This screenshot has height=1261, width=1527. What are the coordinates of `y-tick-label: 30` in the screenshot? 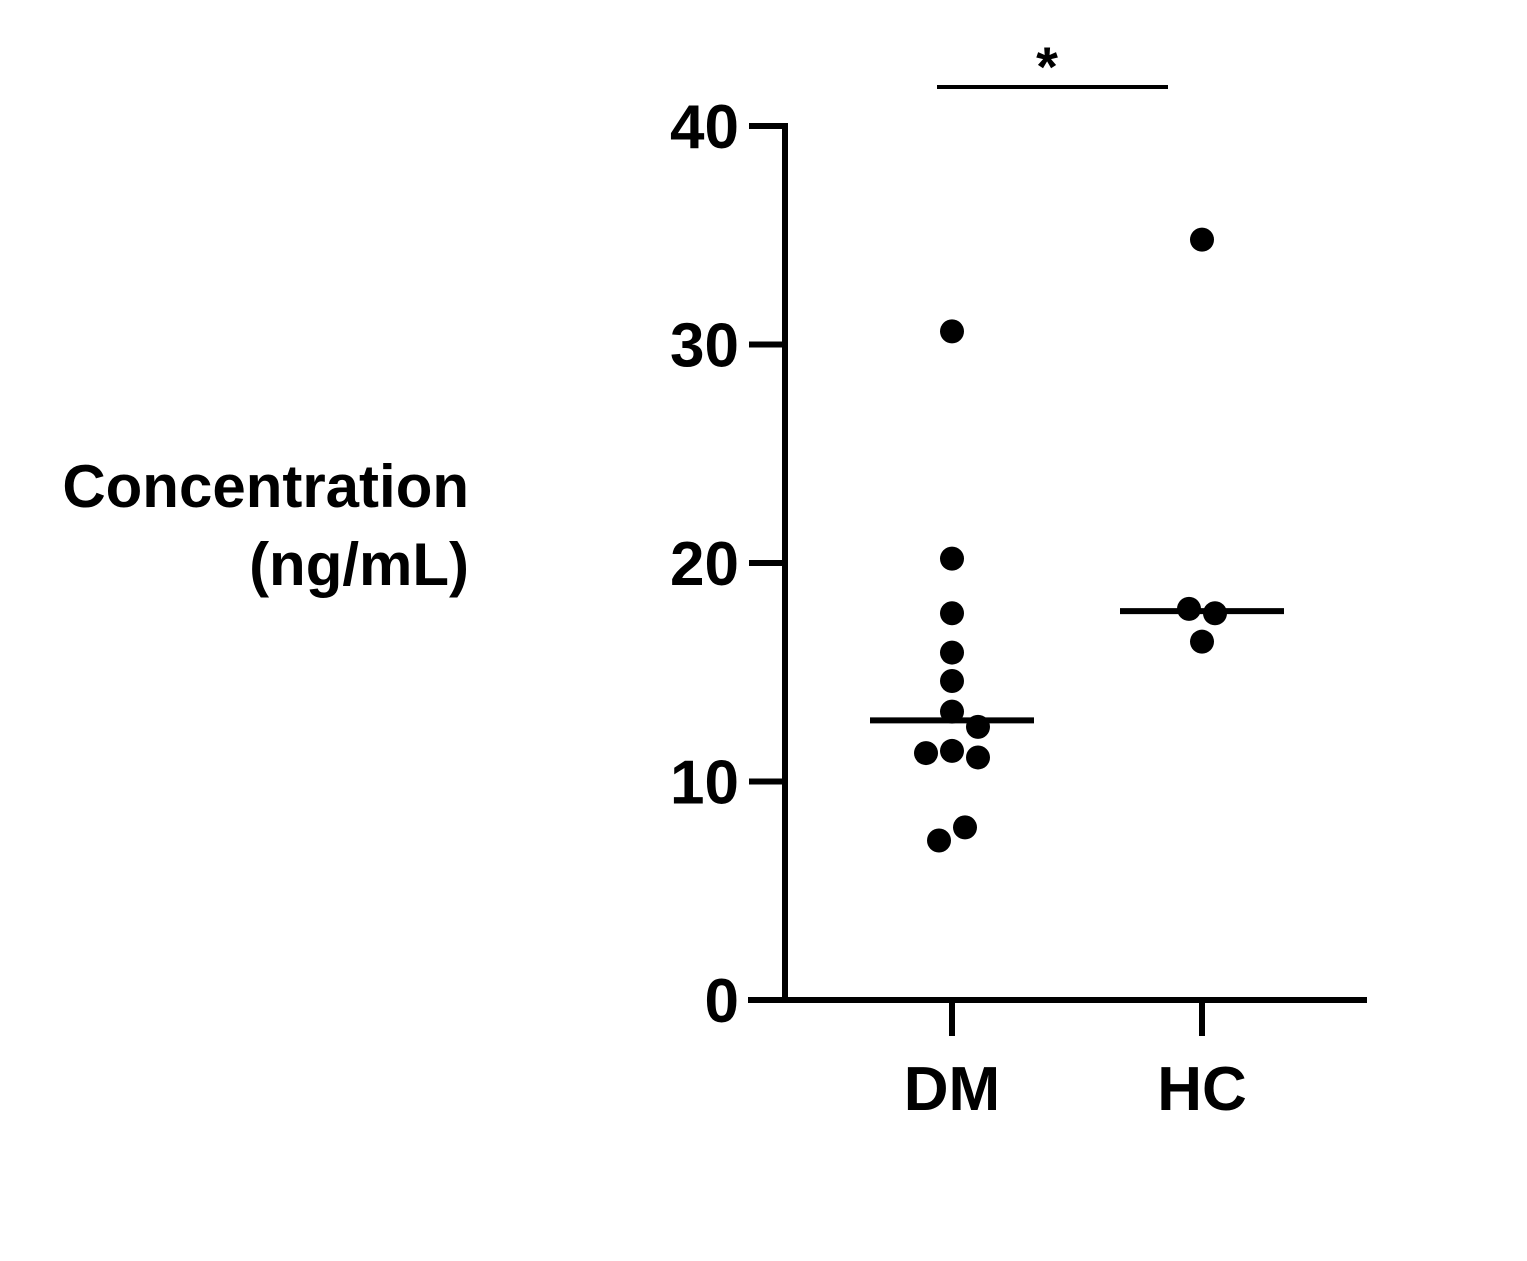 It's located at (704, 346).